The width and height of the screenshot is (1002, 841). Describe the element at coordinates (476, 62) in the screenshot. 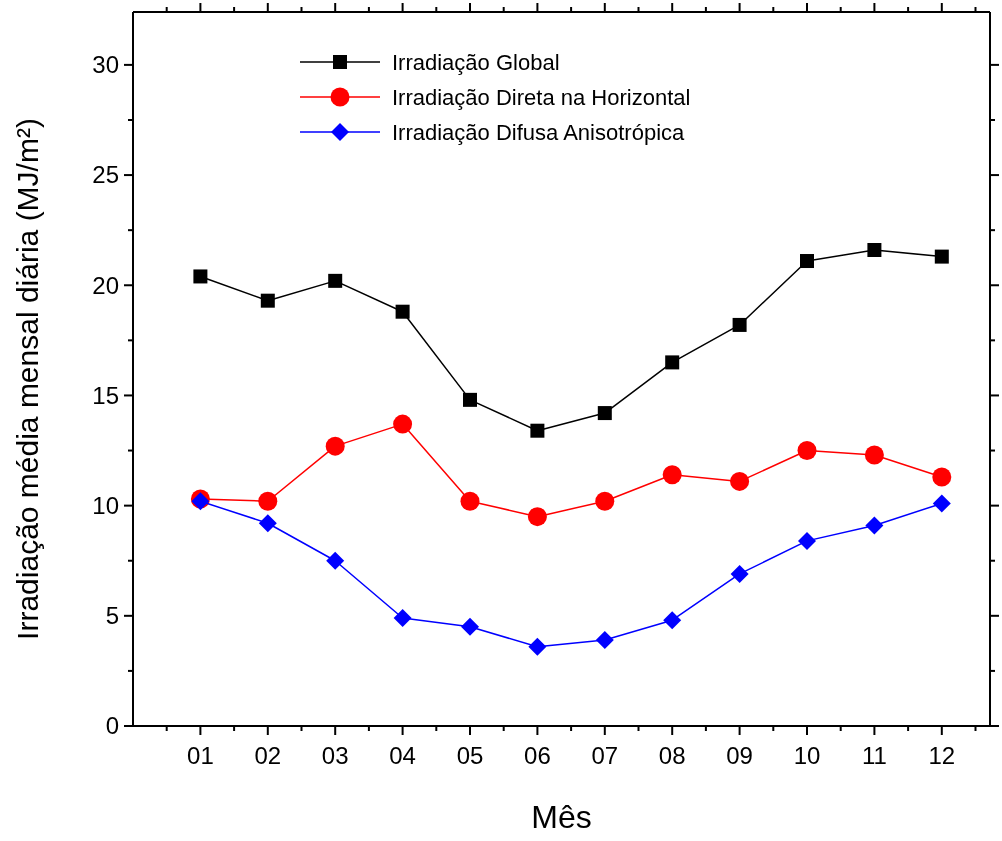

I see `legend-label: Irradiação Global` at that location.